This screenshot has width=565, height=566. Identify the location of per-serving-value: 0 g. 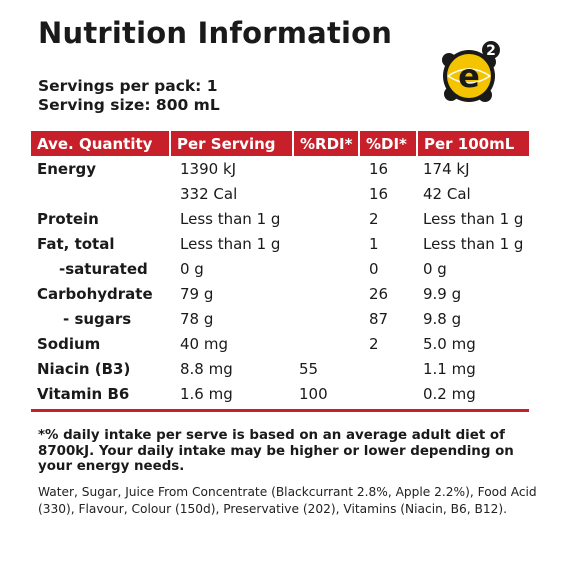
(192, 268).